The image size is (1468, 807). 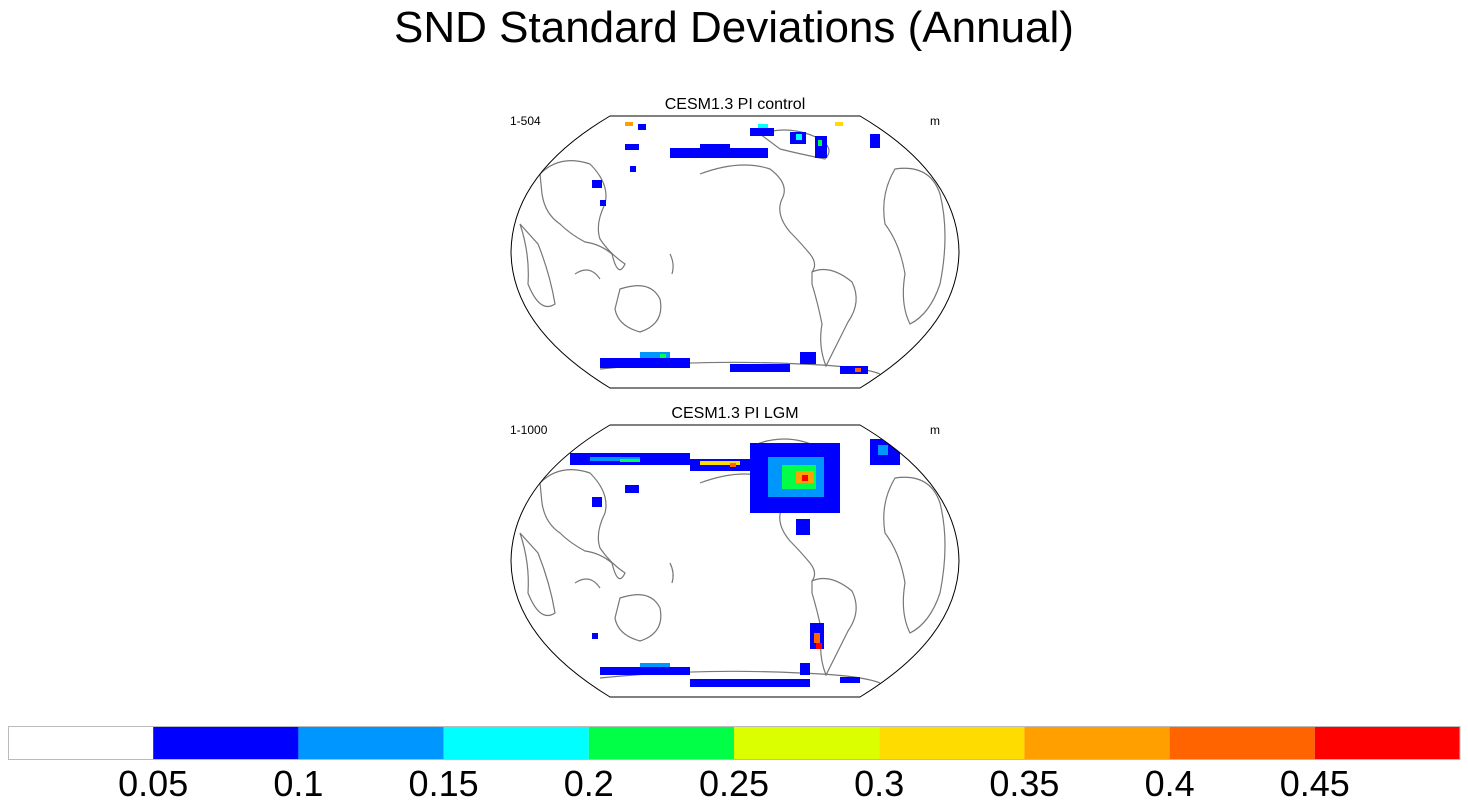 I want to click on colorbar-tick-label: 0.25, so click(x=734, y=783).